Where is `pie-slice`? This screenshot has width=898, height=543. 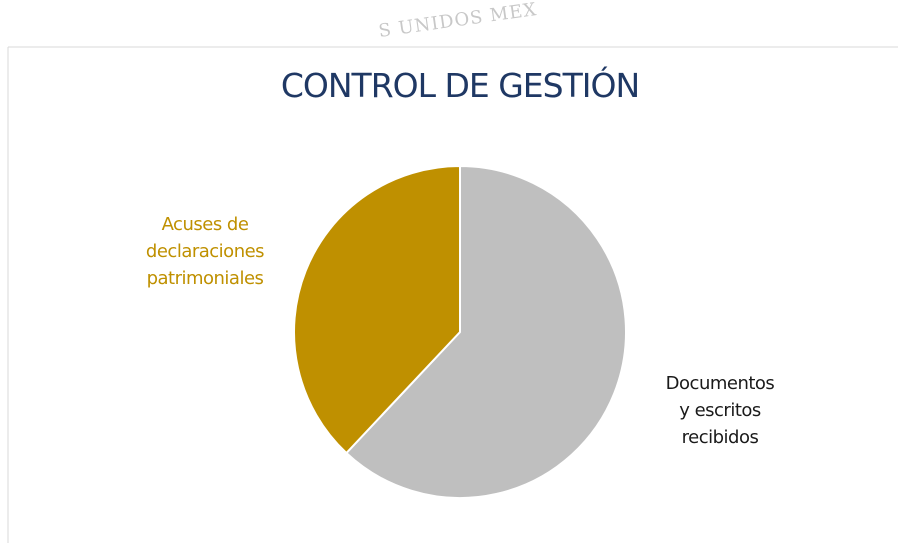
pie-slice is located at coordinates (377, 309).